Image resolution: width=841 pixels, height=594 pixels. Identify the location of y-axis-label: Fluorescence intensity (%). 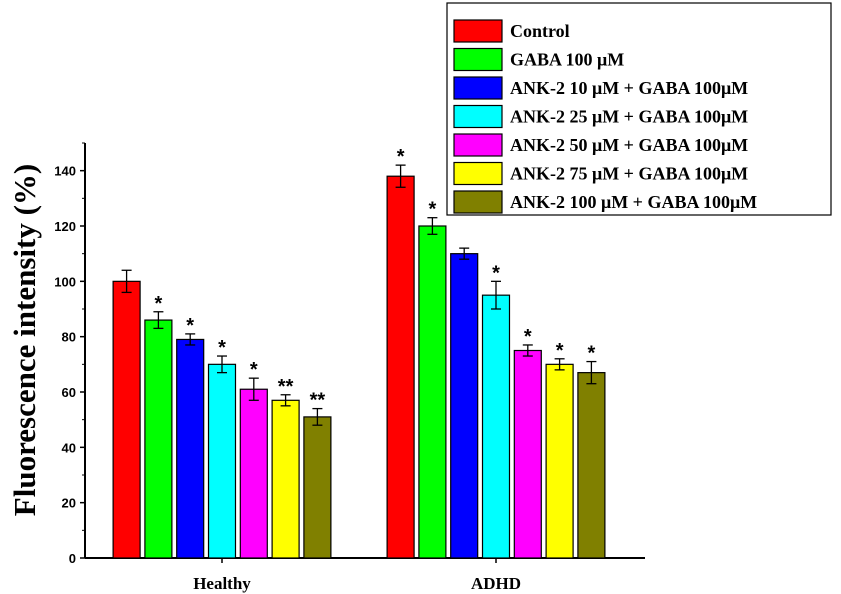
(24, 340).